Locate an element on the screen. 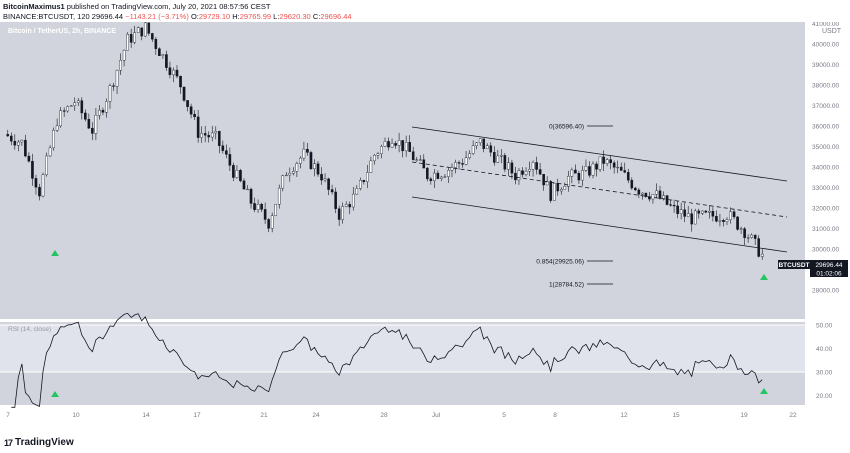 The height and width of the screenshot is (453, 850). tradingview-footer: 17 TradingView is located at coordinates (39, 442).